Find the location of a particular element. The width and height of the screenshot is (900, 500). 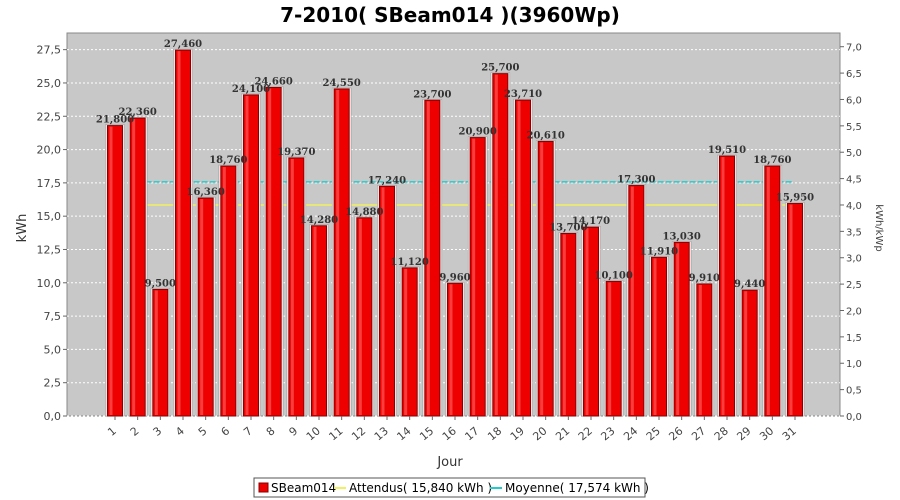

data-label-day-29: 9,440 is located at coordinates (749, 284).